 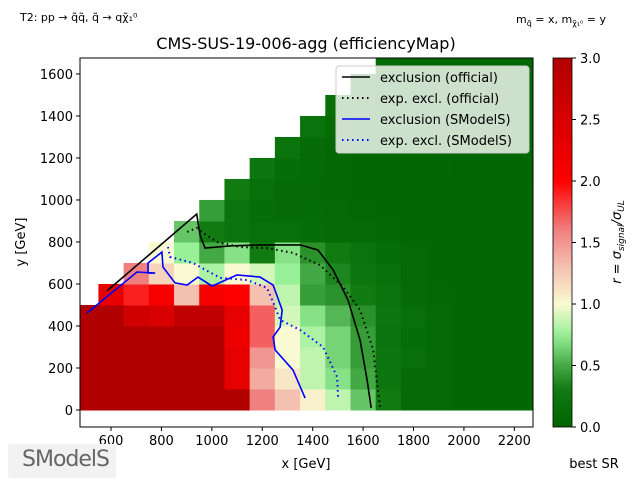 I want to click on y-axis-label: y [GeV], so click(x=21, y=242).